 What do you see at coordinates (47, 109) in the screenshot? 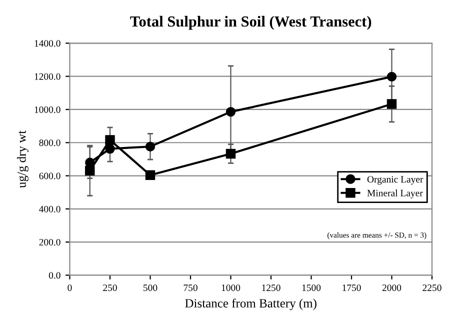
I see `y-tick-label: 1000.0` at bounding box center [47, 109].